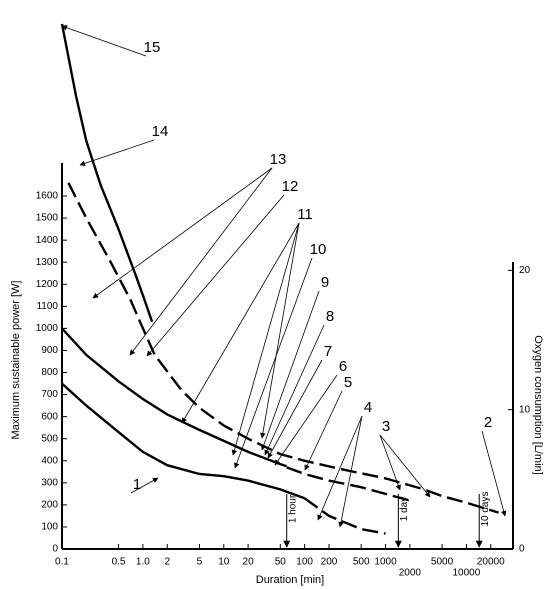 Image resolution: width=550 pixels, height=589 pixels. I want to click on x-tick-label: 500, so click(361, 562).